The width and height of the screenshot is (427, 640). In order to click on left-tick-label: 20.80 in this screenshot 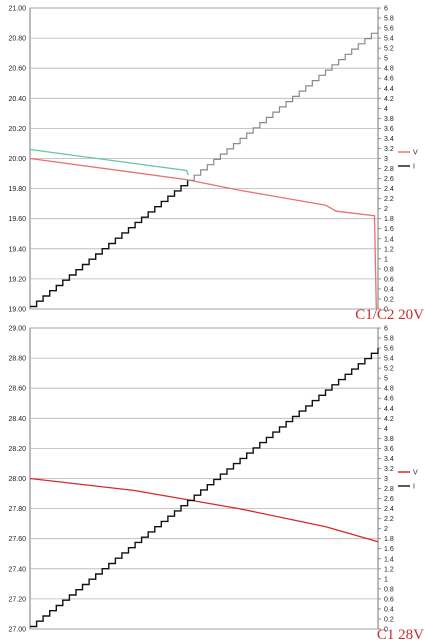, I will do `click(17, 39)`.